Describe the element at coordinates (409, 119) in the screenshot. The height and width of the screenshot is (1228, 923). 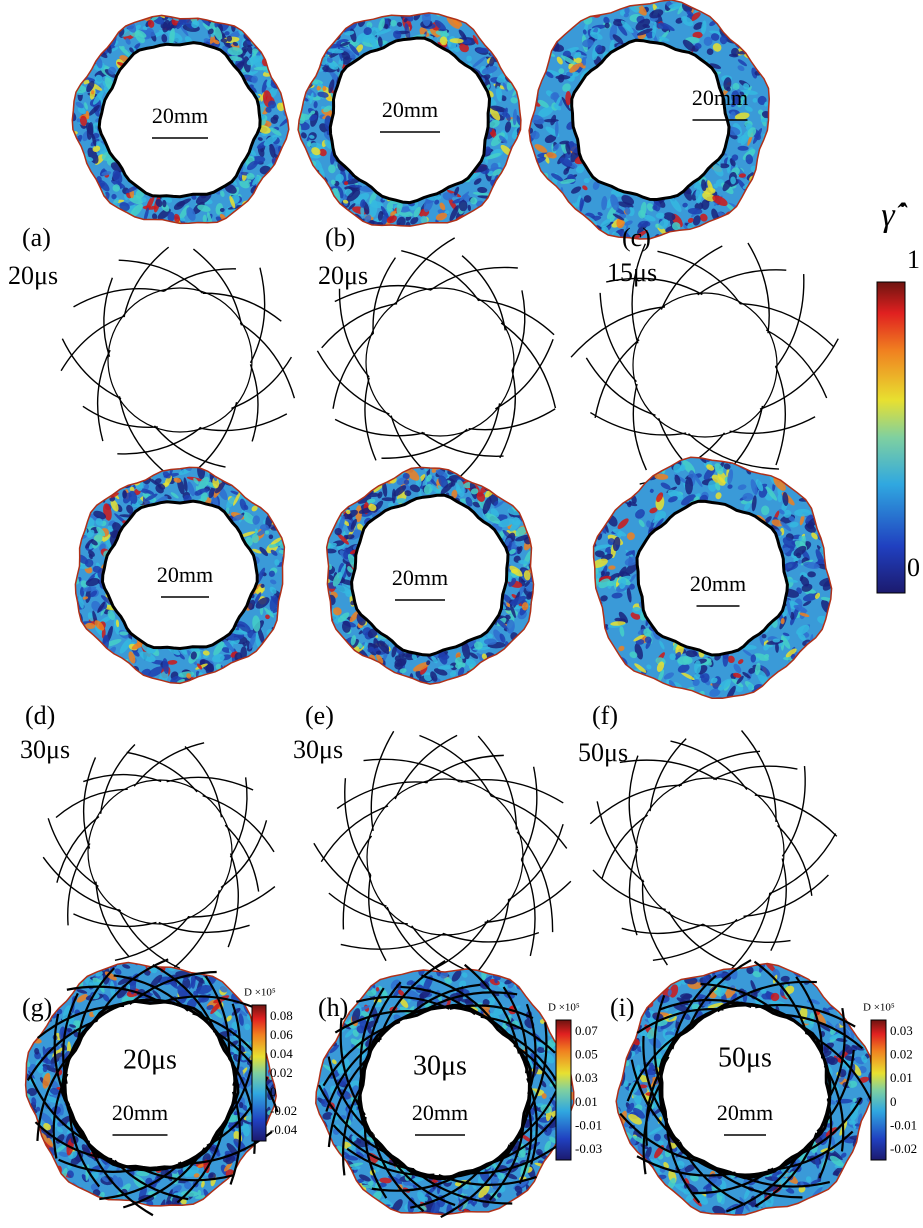
I see `outer-edge` at that location.